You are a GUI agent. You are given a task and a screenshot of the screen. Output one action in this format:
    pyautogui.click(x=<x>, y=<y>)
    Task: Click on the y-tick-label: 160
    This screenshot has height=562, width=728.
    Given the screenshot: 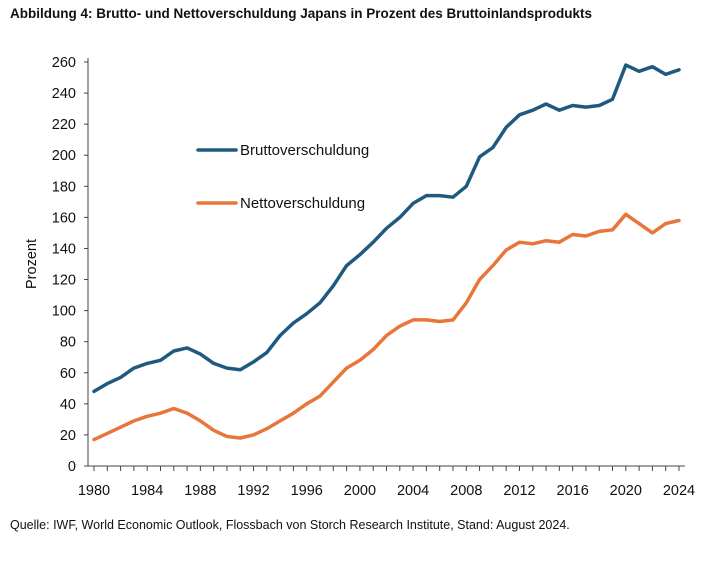 What is the action you would take?
    pyautogui.click(x=64, y=218)
    